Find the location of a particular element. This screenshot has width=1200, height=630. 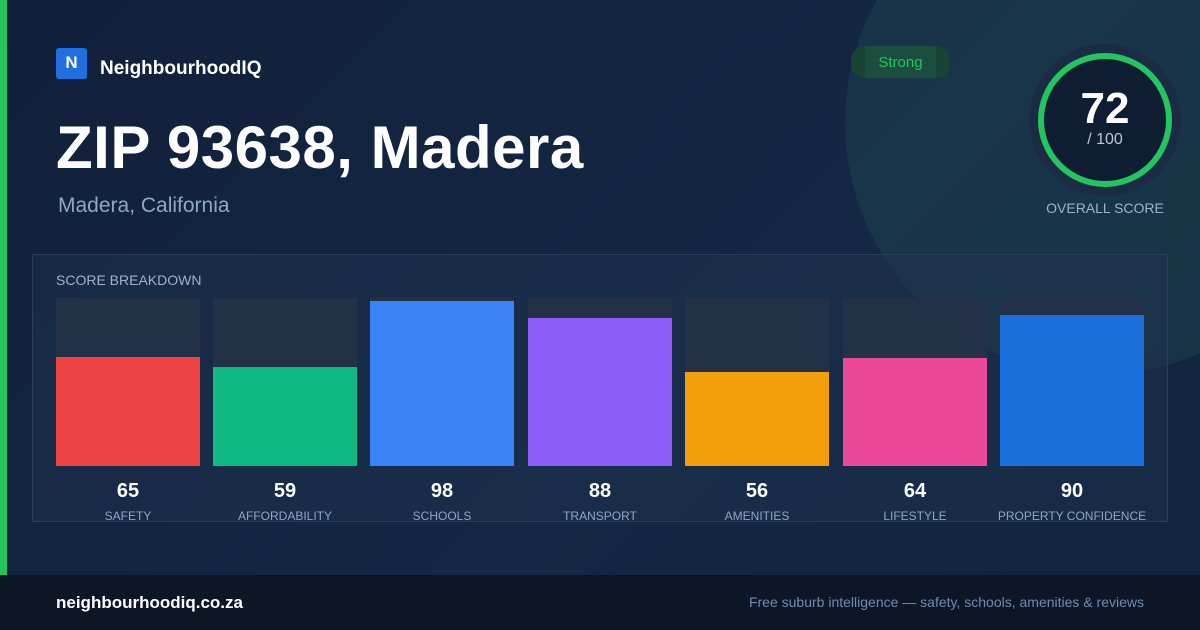

score-ring-progress is located at coordinates (1105, 120).